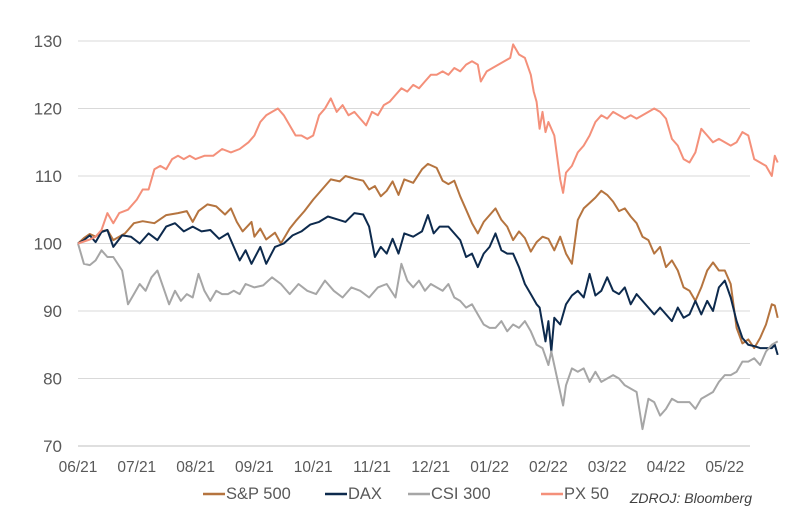  Describe the element at coordinates (254, 467) in the screenshot. I see `x-tick-label: 09/21` at that location.